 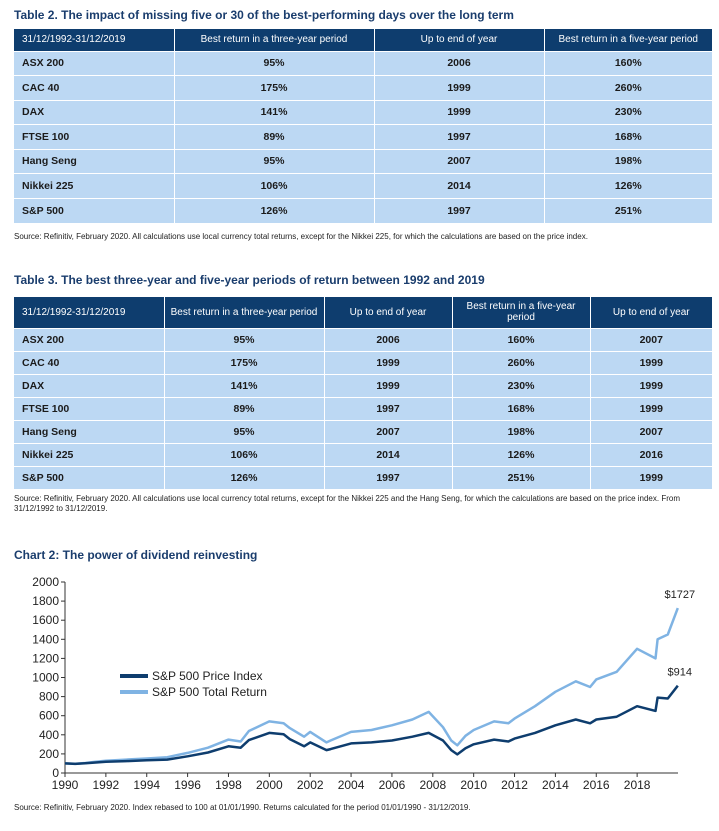 I want to click on series-line-price-index, so click(x=371, y=725).